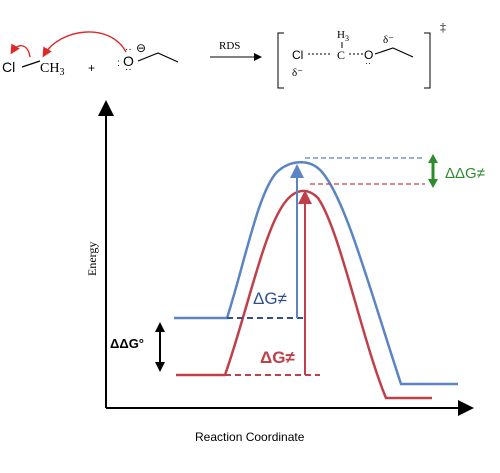  I want to click on x-axis-label: Reaction Coordinate, so click(250, 437).